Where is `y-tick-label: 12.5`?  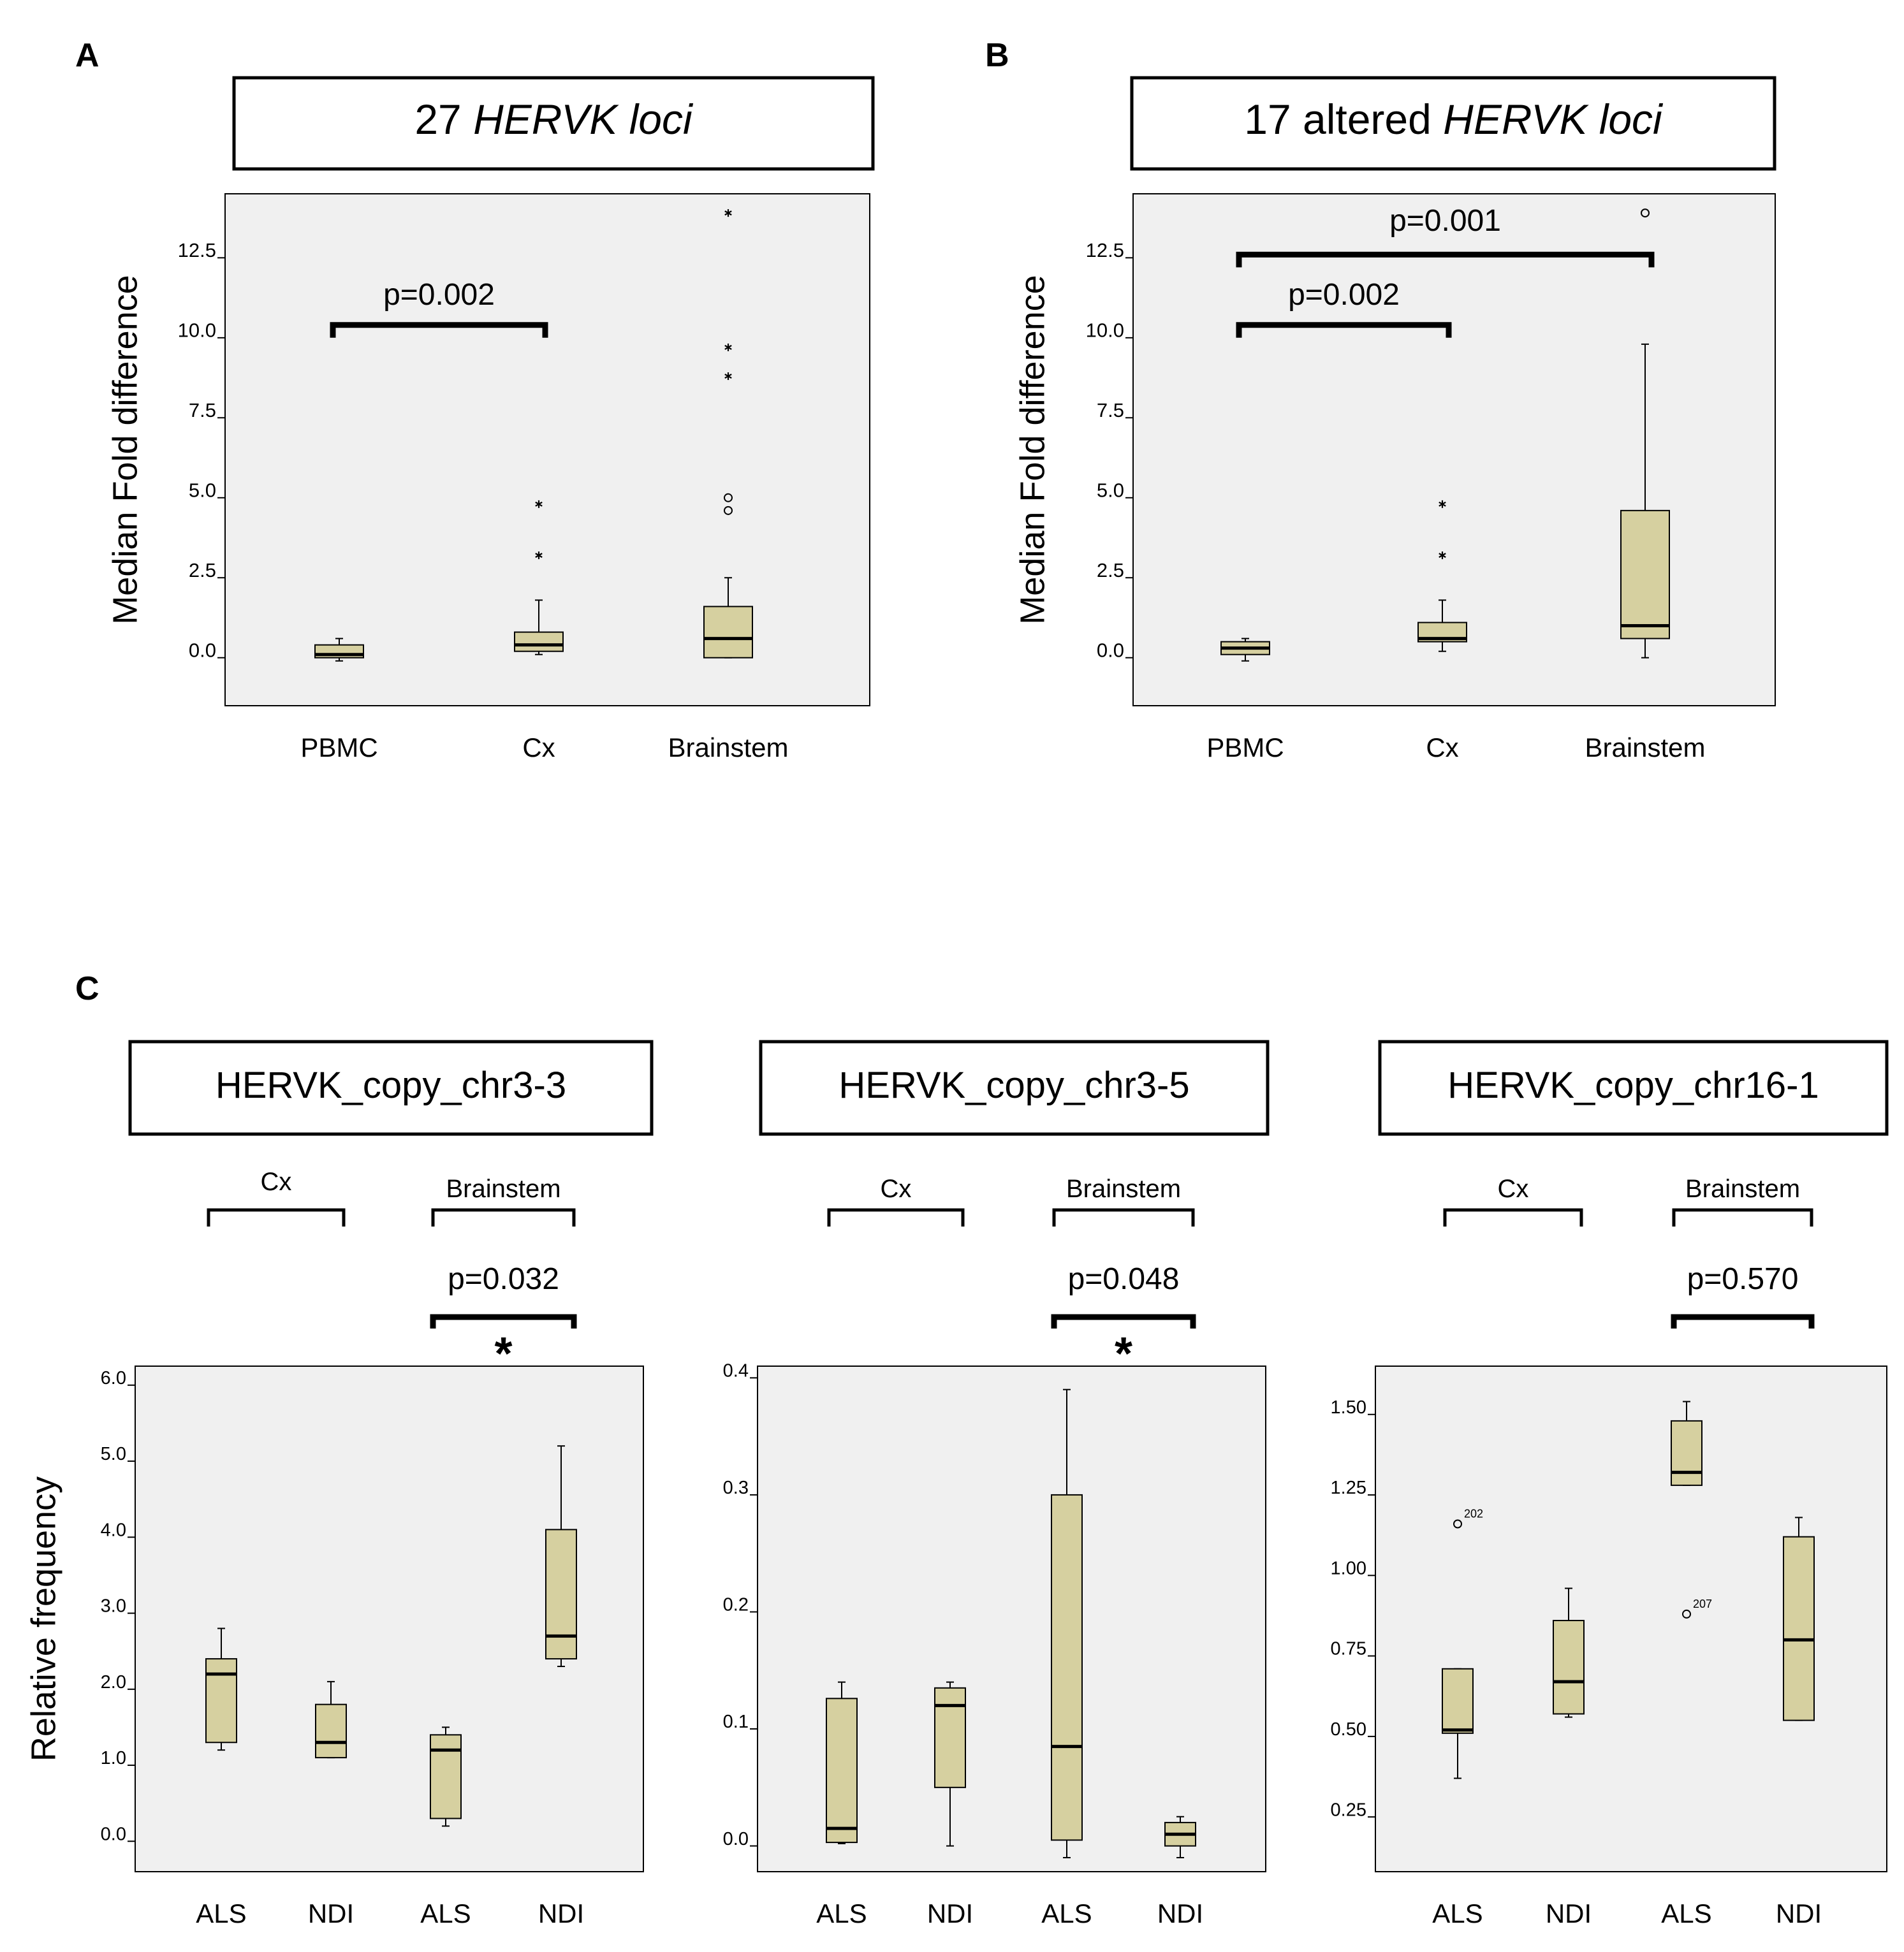 y-tick-label: 12.5 is located at coordinates (1105, 250).